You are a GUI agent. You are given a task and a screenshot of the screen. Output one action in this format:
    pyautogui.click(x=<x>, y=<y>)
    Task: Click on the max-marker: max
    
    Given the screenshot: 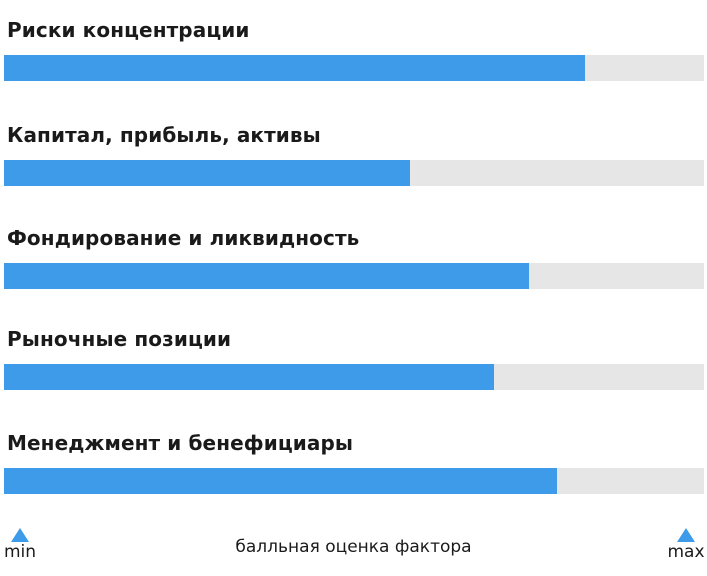 What is the action you would take?
    pyautogui.click(x=686, y=542)
    